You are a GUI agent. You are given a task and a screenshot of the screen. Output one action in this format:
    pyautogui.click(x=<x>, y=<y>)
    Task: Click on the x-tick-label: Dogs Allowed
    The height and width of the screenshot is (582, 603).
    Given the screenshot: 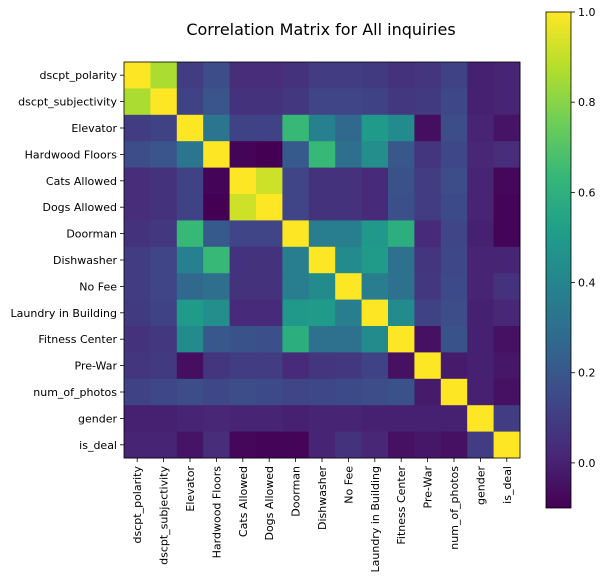 What is the action you would take?
    pyautogui.click(x=269, y=503)
    